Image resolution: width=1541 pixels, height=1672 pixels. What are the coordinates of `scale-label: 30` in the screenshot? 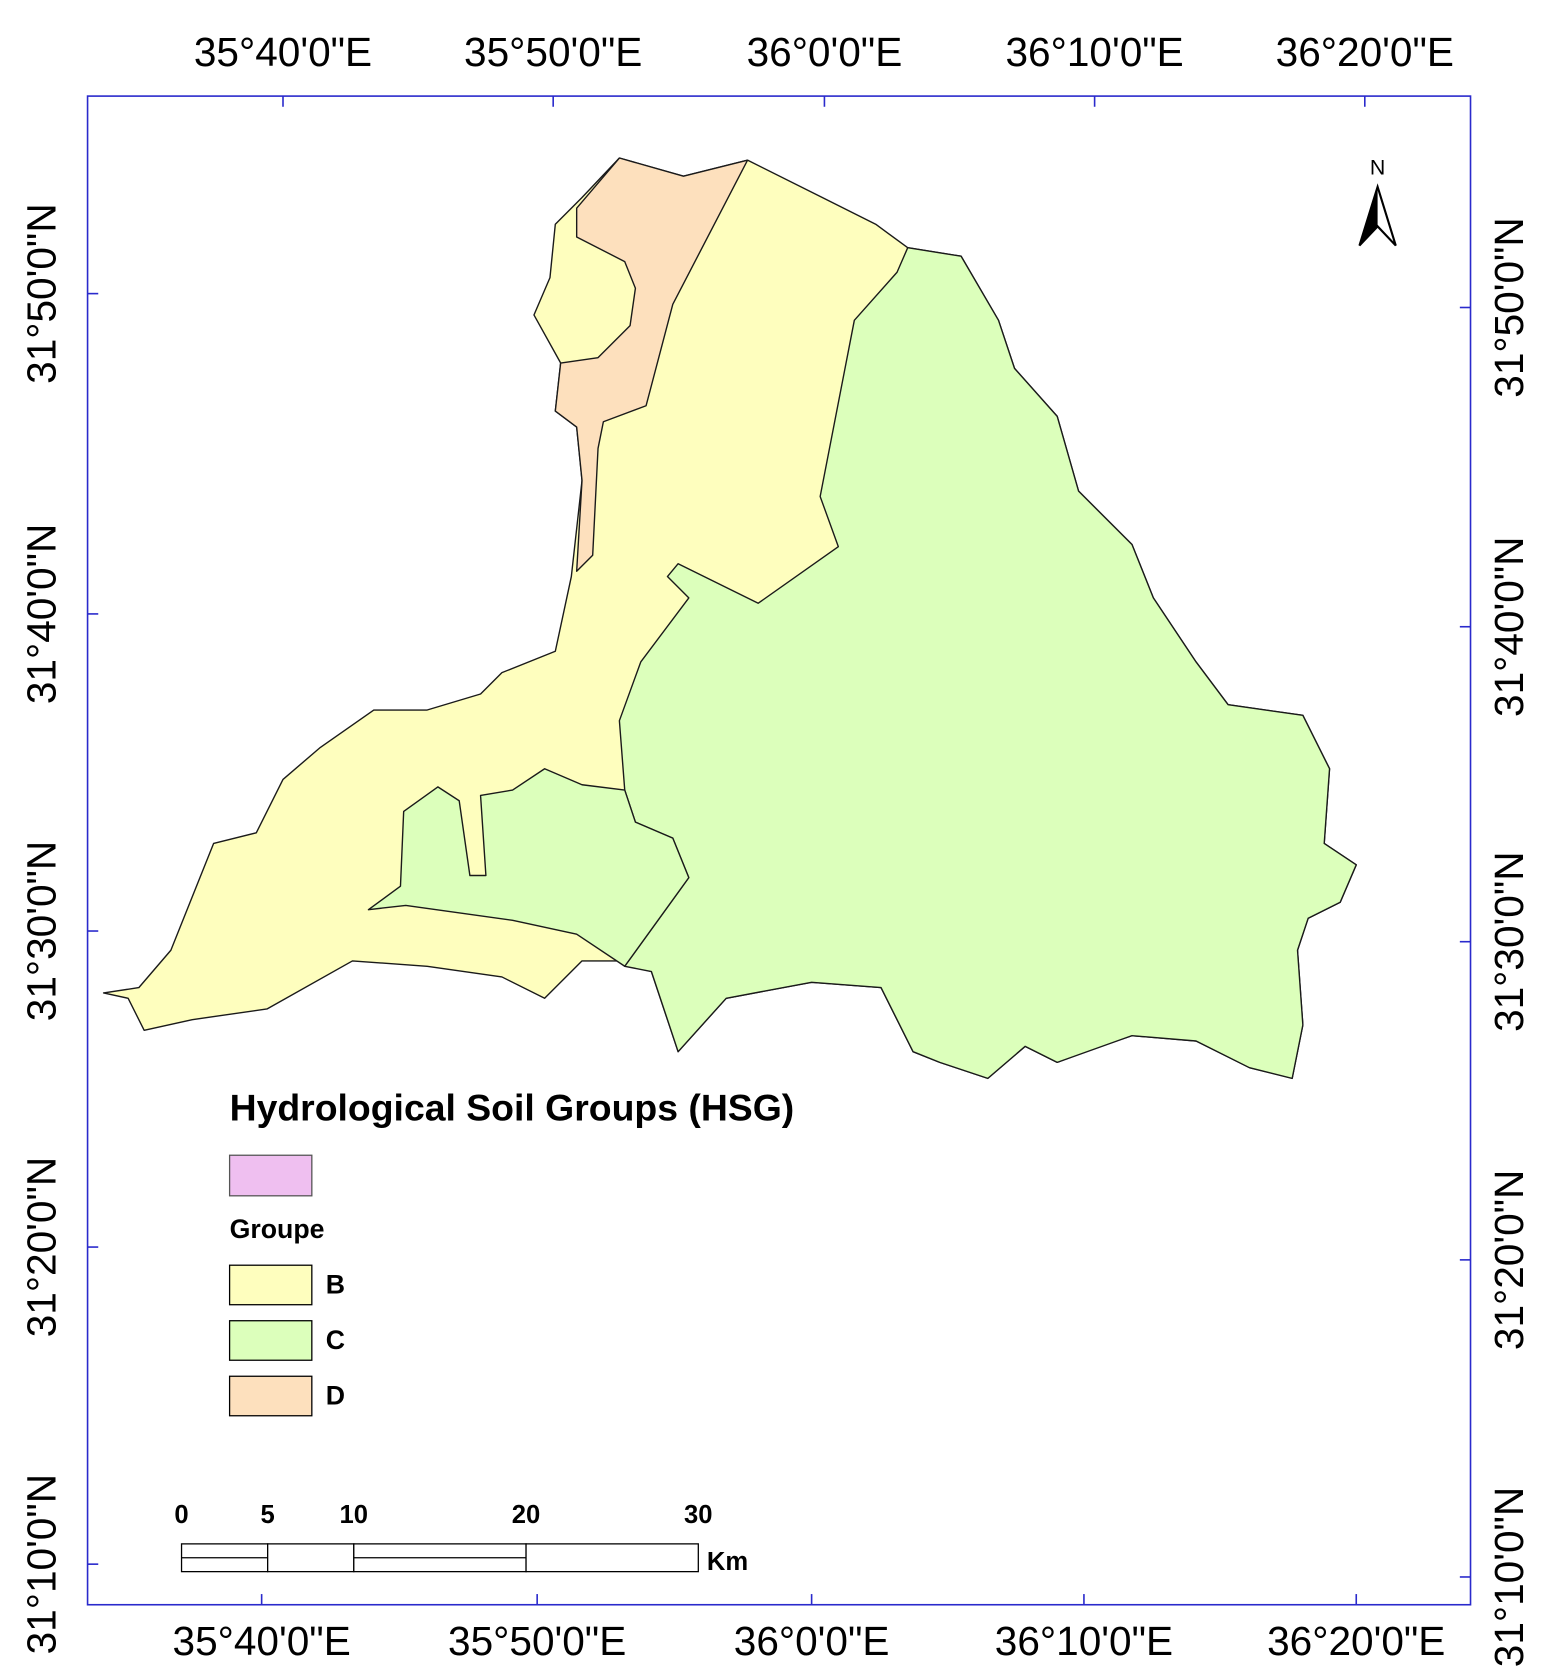 It's located at (698, 1515).